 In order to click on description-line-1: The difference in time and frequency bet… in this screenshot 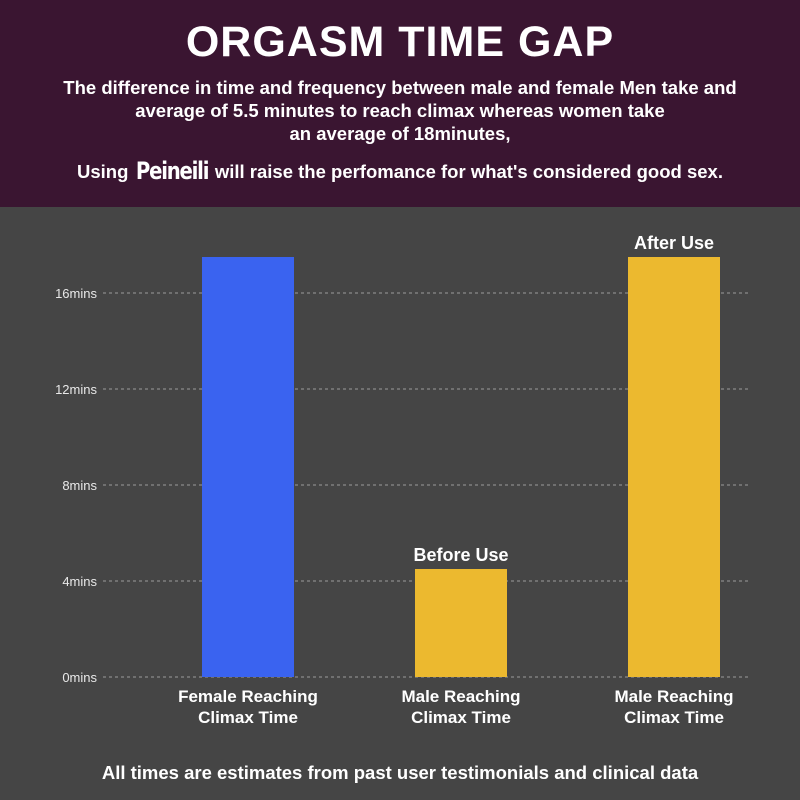, I will do `click(400, 87)`.